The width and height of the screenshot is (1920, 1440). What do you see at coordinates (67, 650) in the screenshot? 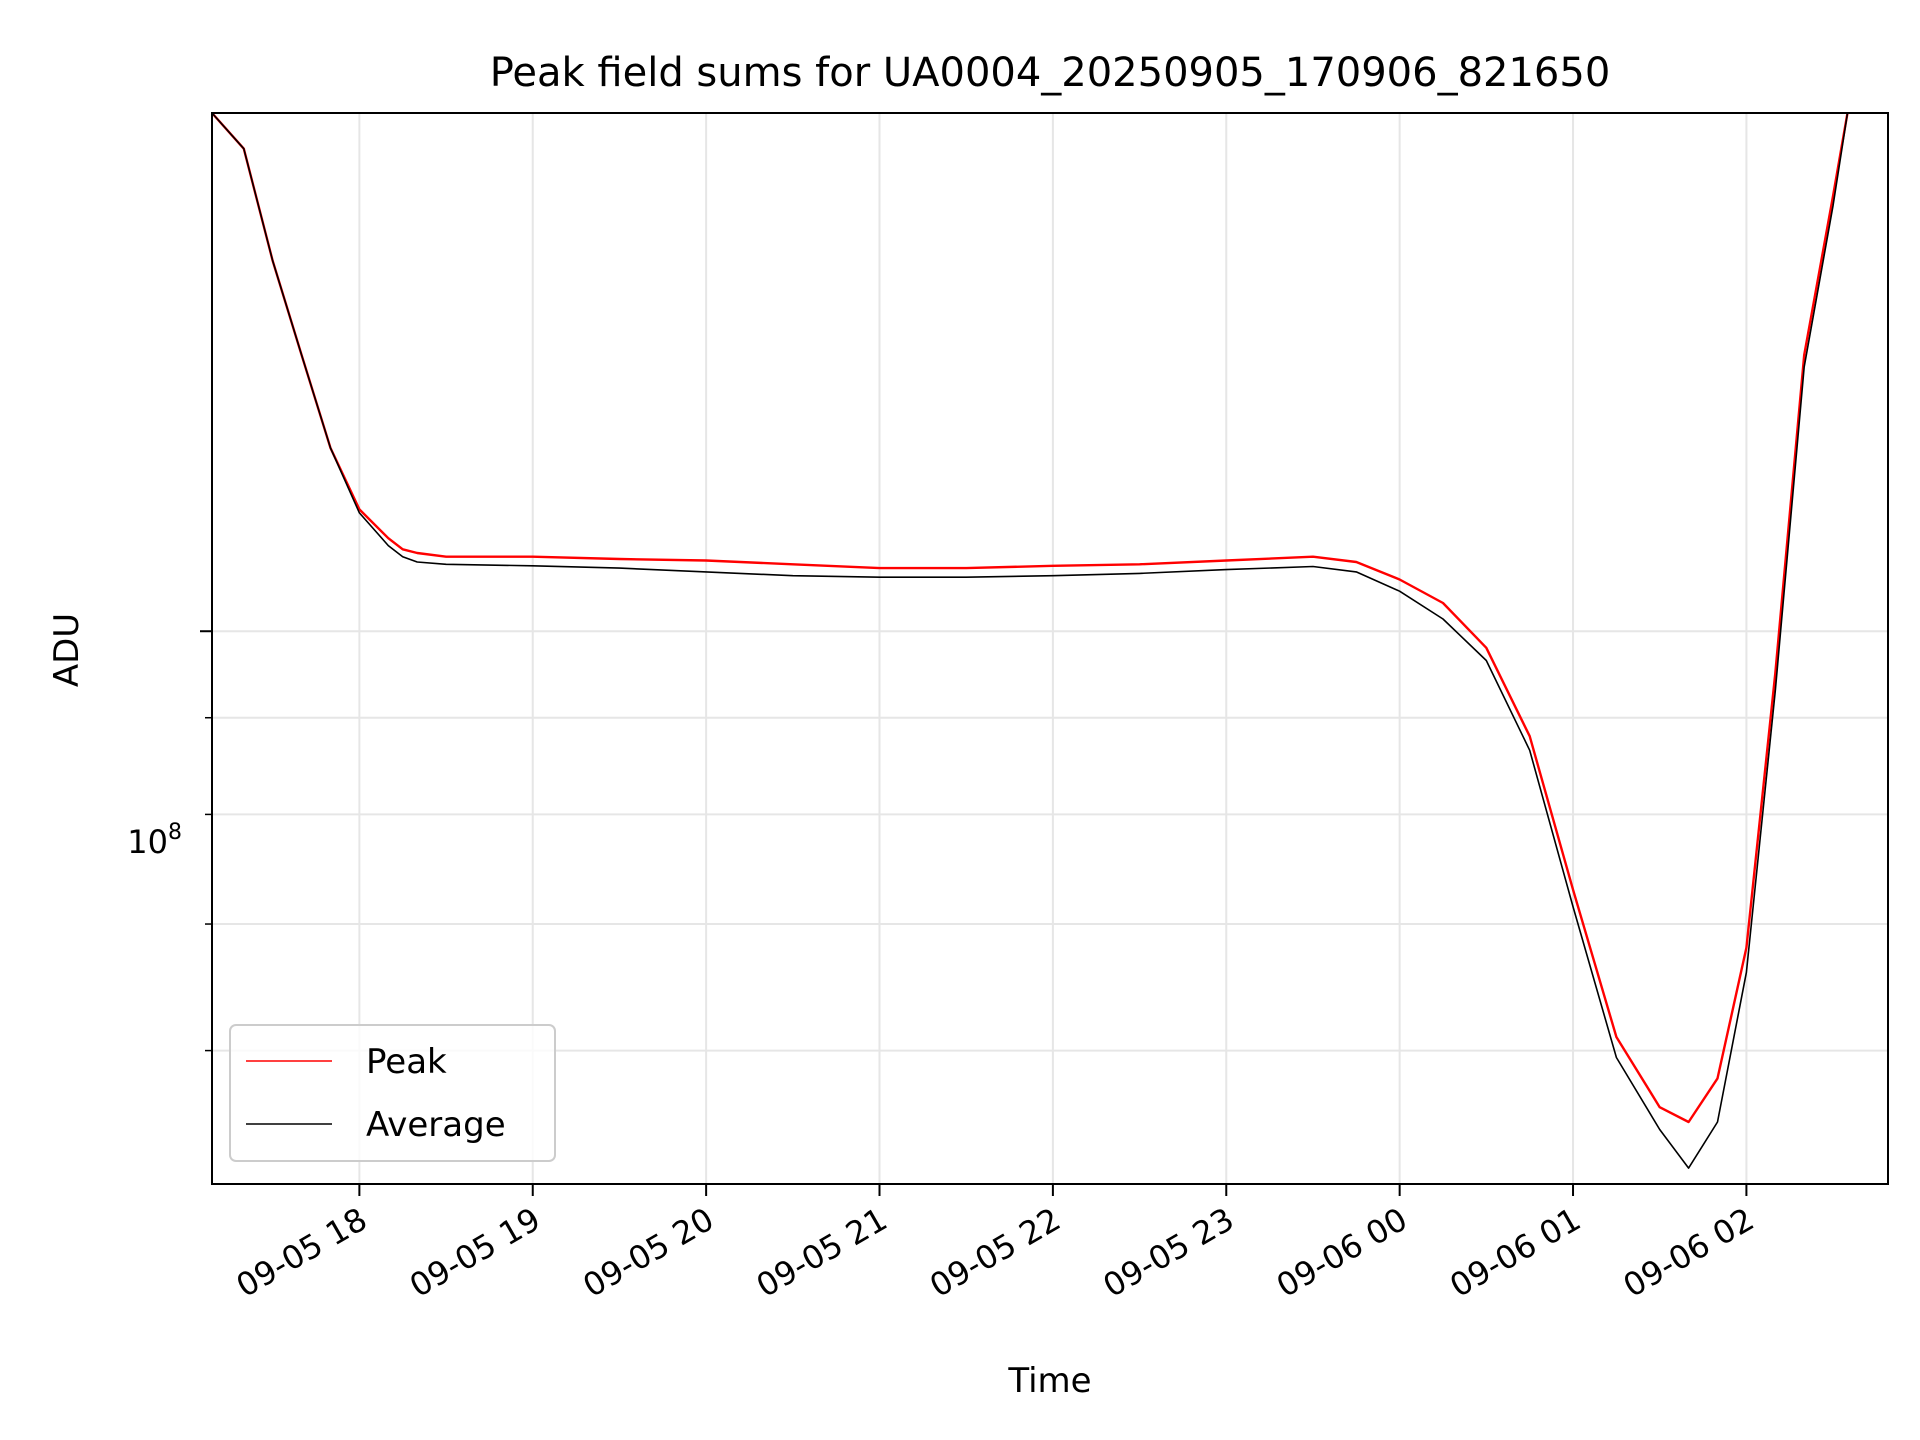
I see `y-axis-label: ADU` at bounding box center [67, 650].